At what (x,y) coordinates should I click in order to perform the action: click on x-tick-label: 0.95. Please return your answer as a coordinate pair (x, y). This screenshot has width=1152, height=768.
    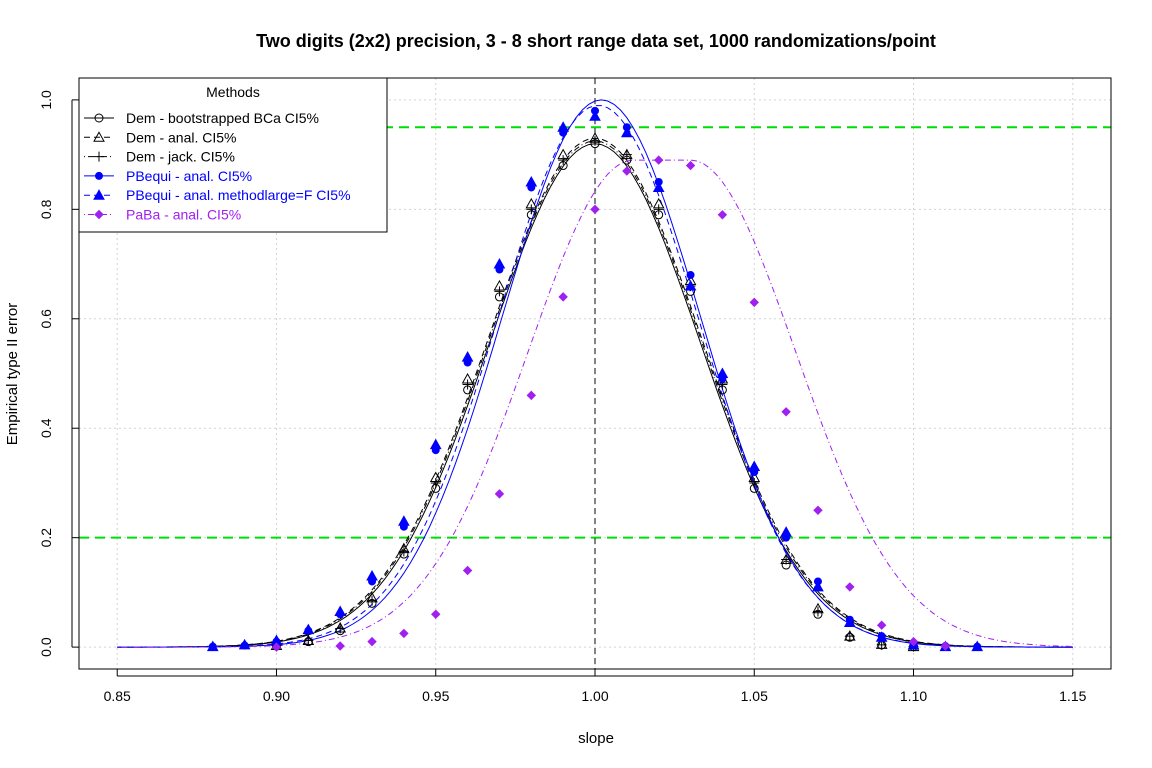
    Looking at the image, I should click on (435, 696).